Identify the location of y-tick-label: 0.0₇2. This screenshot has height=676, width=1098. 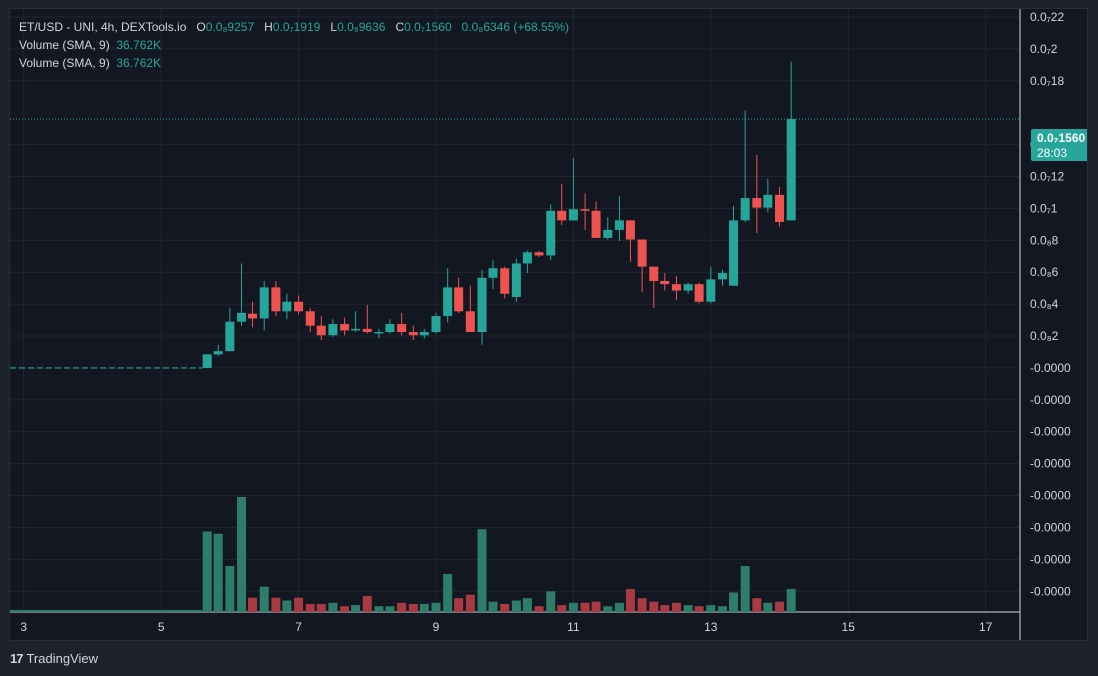
(1044, 49).